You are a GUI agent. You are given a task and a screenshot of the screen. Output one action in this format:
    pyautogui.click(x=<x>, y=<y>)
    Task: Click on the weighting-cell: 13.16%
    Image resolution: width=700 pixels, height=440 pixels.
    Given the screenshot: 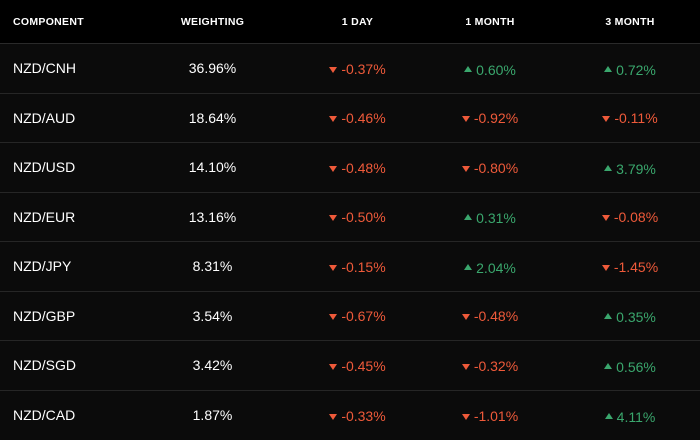 What is the action you would take?
    pyautogui.click(x=212, y=217)
    